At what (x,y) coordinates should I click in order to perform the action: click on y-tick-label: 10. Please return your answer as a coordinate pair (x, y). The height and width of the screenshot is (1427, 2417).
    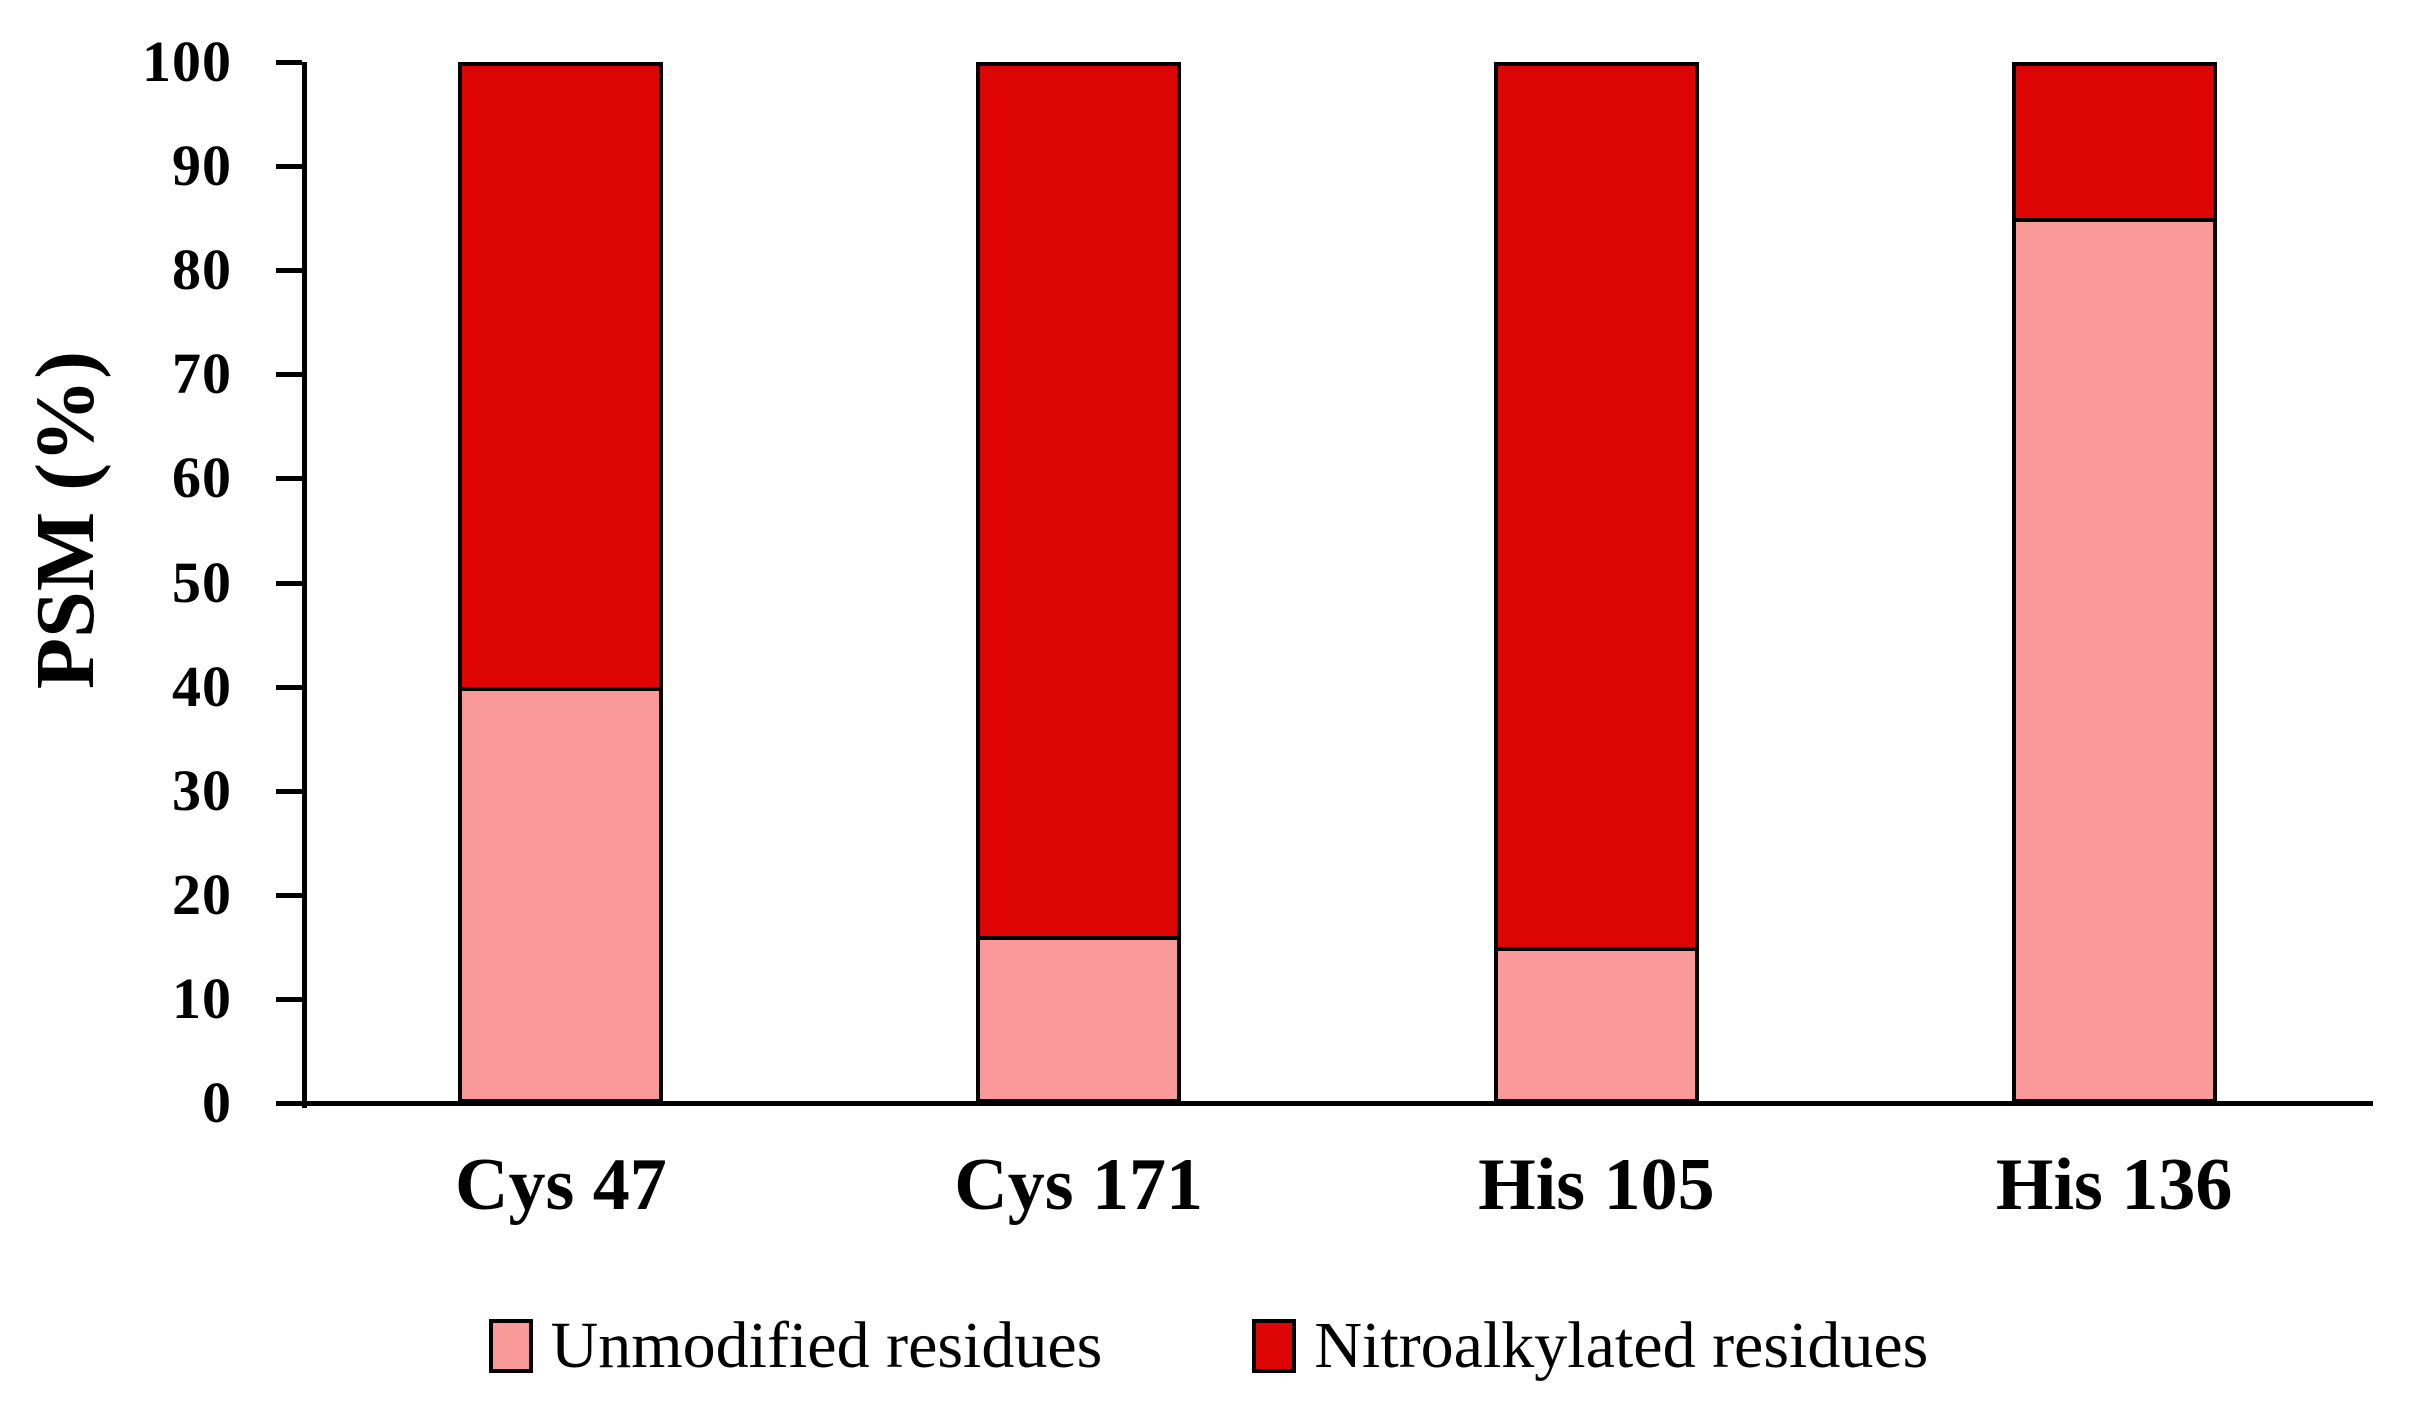
    Looking at the image, I should click on (202, 998).